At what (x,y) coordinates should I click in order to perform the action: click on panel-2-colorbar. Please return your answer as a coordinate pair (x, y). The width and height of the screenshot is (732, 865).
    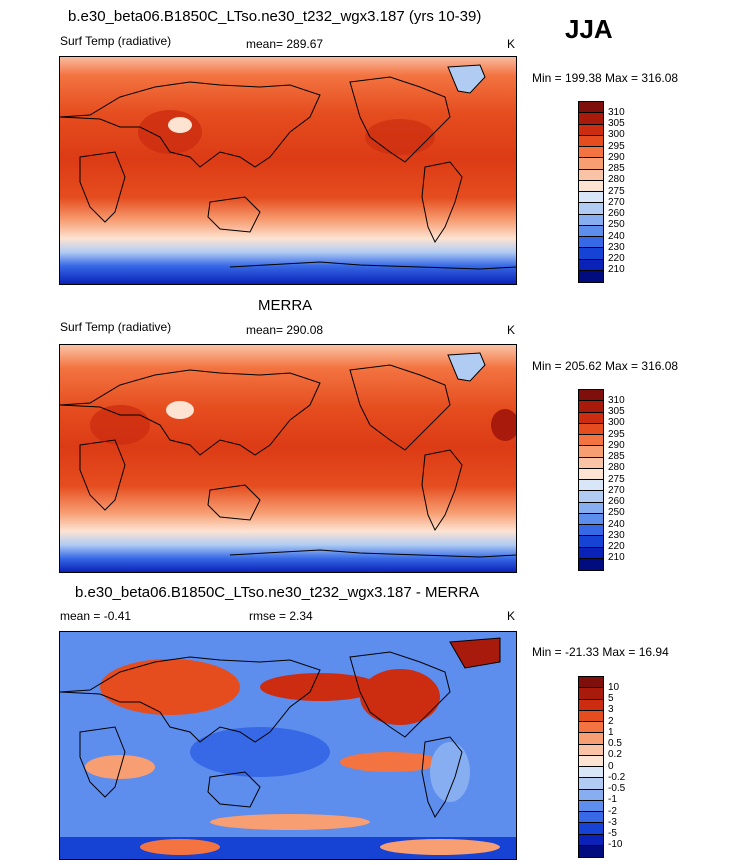
    Looking at the image, I should click on (591, 480).